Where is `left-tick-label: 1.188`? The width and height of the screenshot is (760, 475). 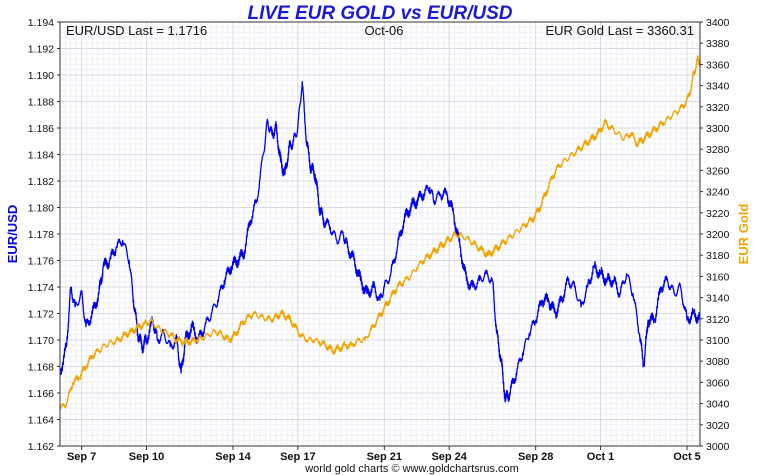
left-tick-label: 1.188 is located at coordinates (41, 103).